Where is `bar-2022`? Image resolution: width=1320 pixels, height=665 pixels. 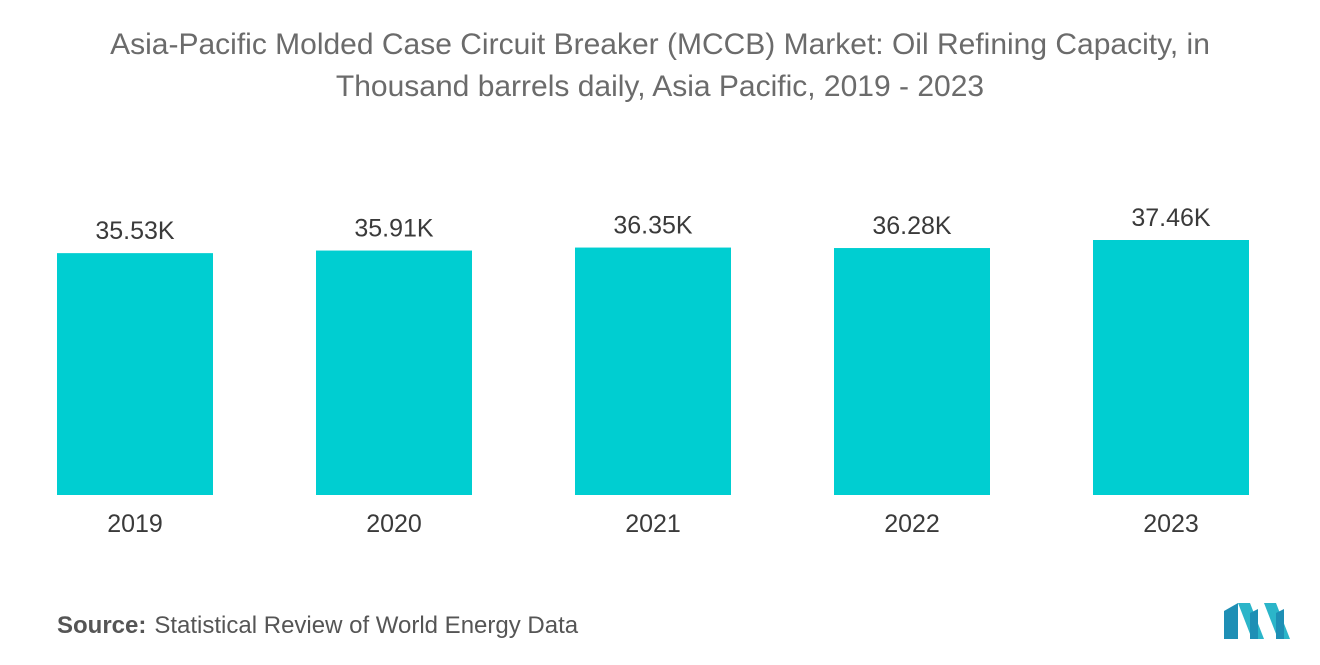
bar-2022 is located at coordinates (912, 371).